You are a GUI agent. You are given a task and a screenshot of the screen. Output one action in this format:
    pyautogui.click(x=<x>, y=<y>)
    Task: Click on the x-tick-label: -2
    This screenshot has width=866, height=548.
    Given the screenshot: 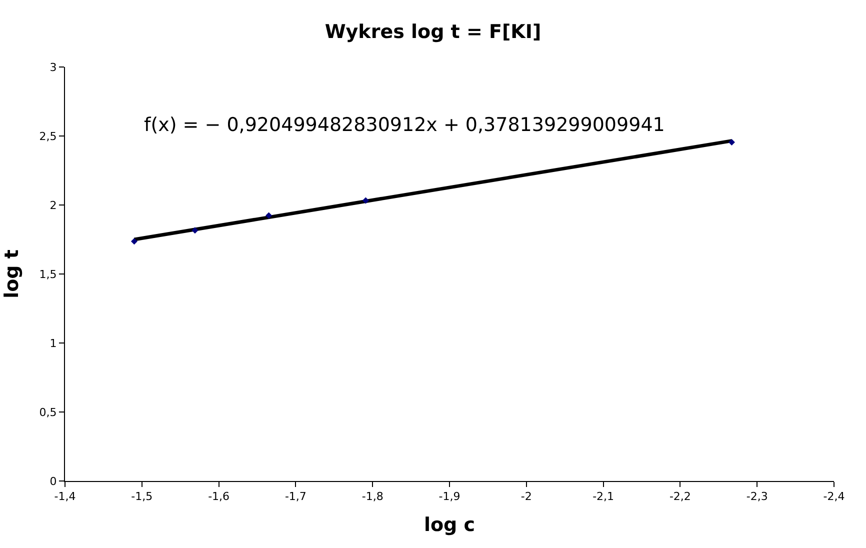 What is the action you would take?
    pyautogui.click(x=526, y=497)
    